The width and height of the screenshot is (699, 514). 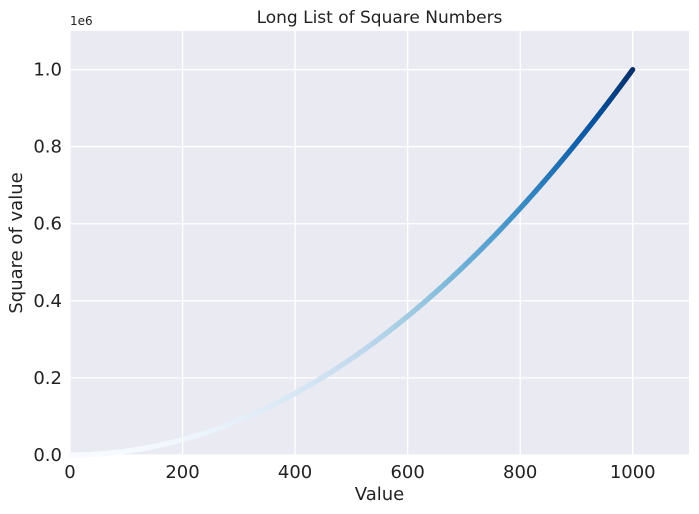 I want to click on x-tick-label: 400, so click(x=295, y=472).